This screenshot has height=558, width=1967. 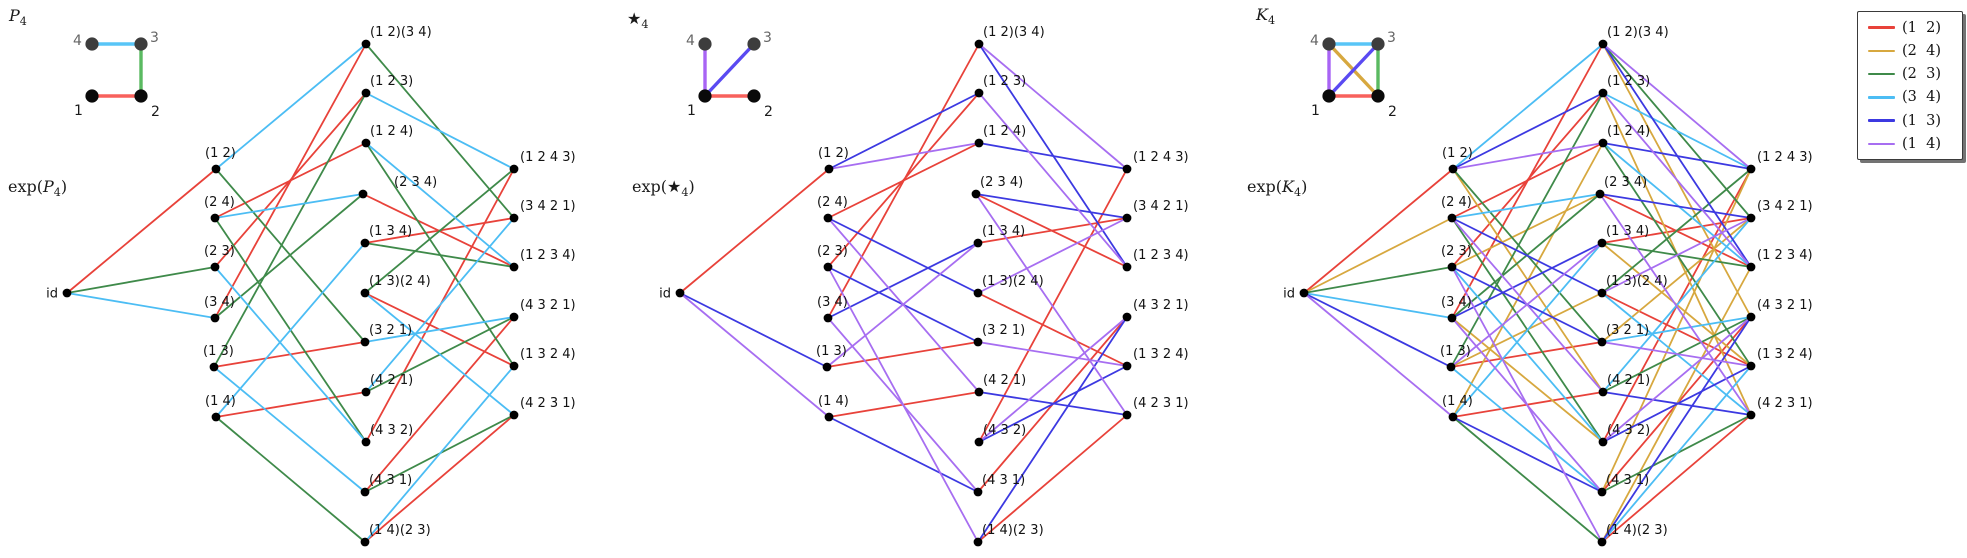 I want to click on node-(1 4), so click(x=216, y=417).